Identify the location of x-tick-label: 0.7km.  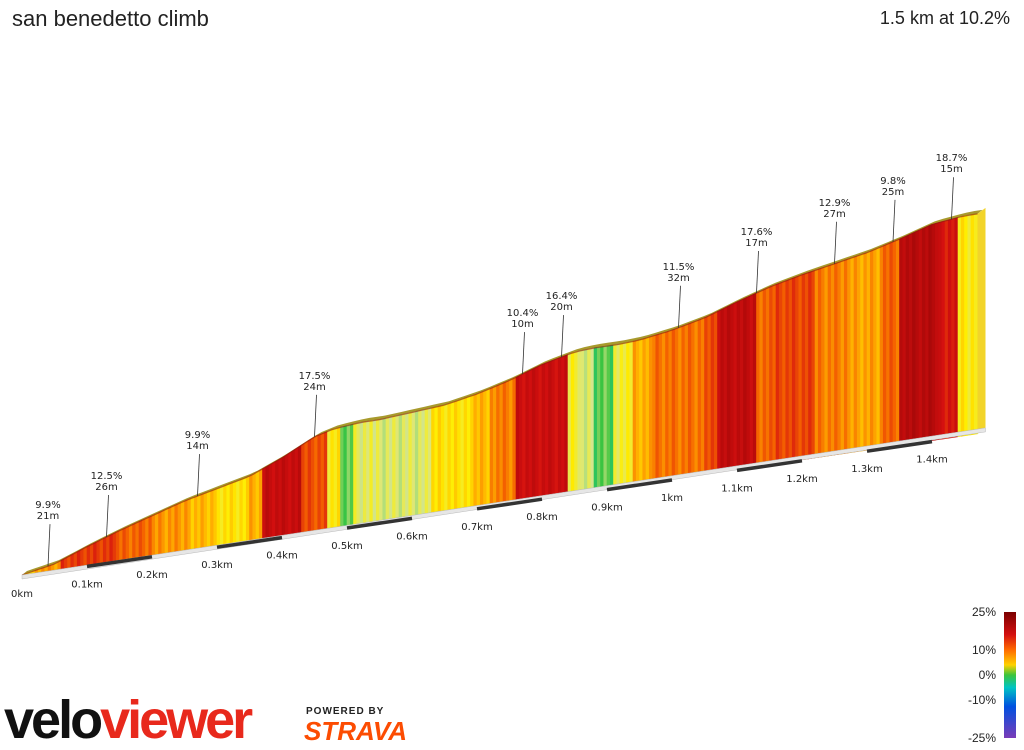
(476, 527).